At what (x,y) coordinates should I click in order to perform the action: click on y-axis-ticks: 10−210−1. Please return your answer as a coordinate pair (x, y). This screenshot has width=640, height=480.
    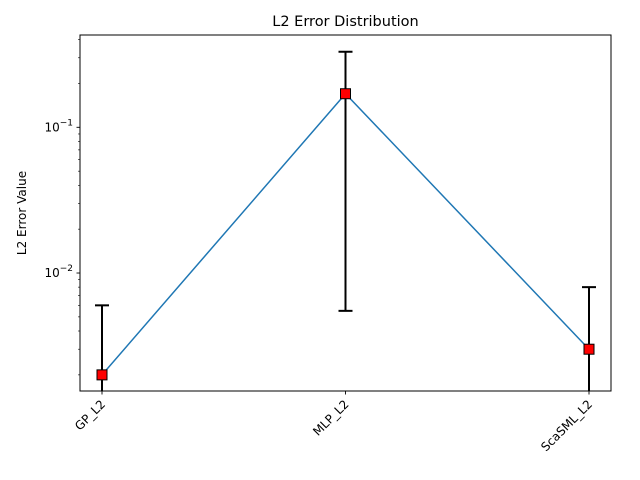
    Looking at the image, I should click on (62, 207).